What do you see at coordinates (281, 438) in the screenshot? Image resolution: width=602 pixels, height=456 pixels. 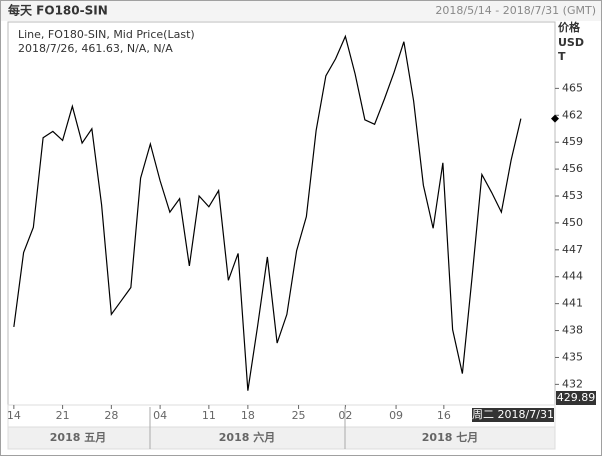 I see `month-band` at bounding box center [281, 438].